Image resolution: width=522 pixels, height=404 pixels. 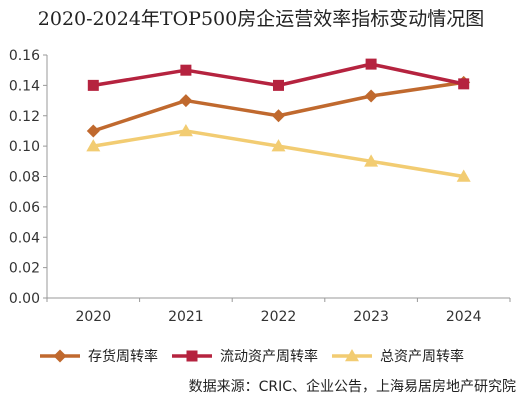 What do you see at coordinates (24, 147) in the screenshot?
I see `y-tick-label: 0.10` at bounding box center [24, 147].